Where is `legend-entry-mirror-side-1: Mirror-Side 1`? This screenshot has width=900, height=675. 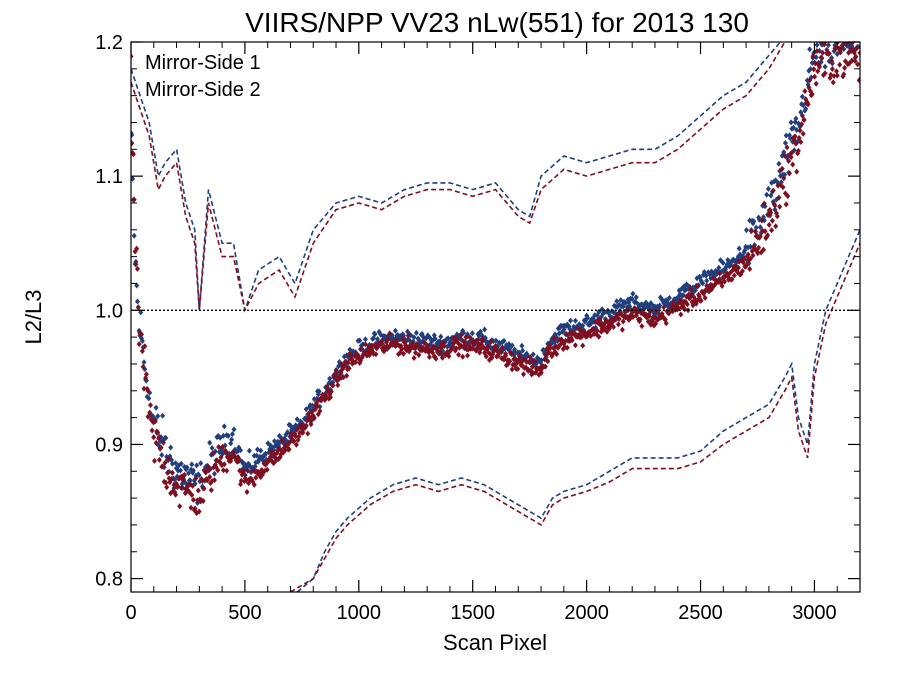 legend-entry-mirror-side-1: Mirror-Side 1 is located at coordinates (203, 63).